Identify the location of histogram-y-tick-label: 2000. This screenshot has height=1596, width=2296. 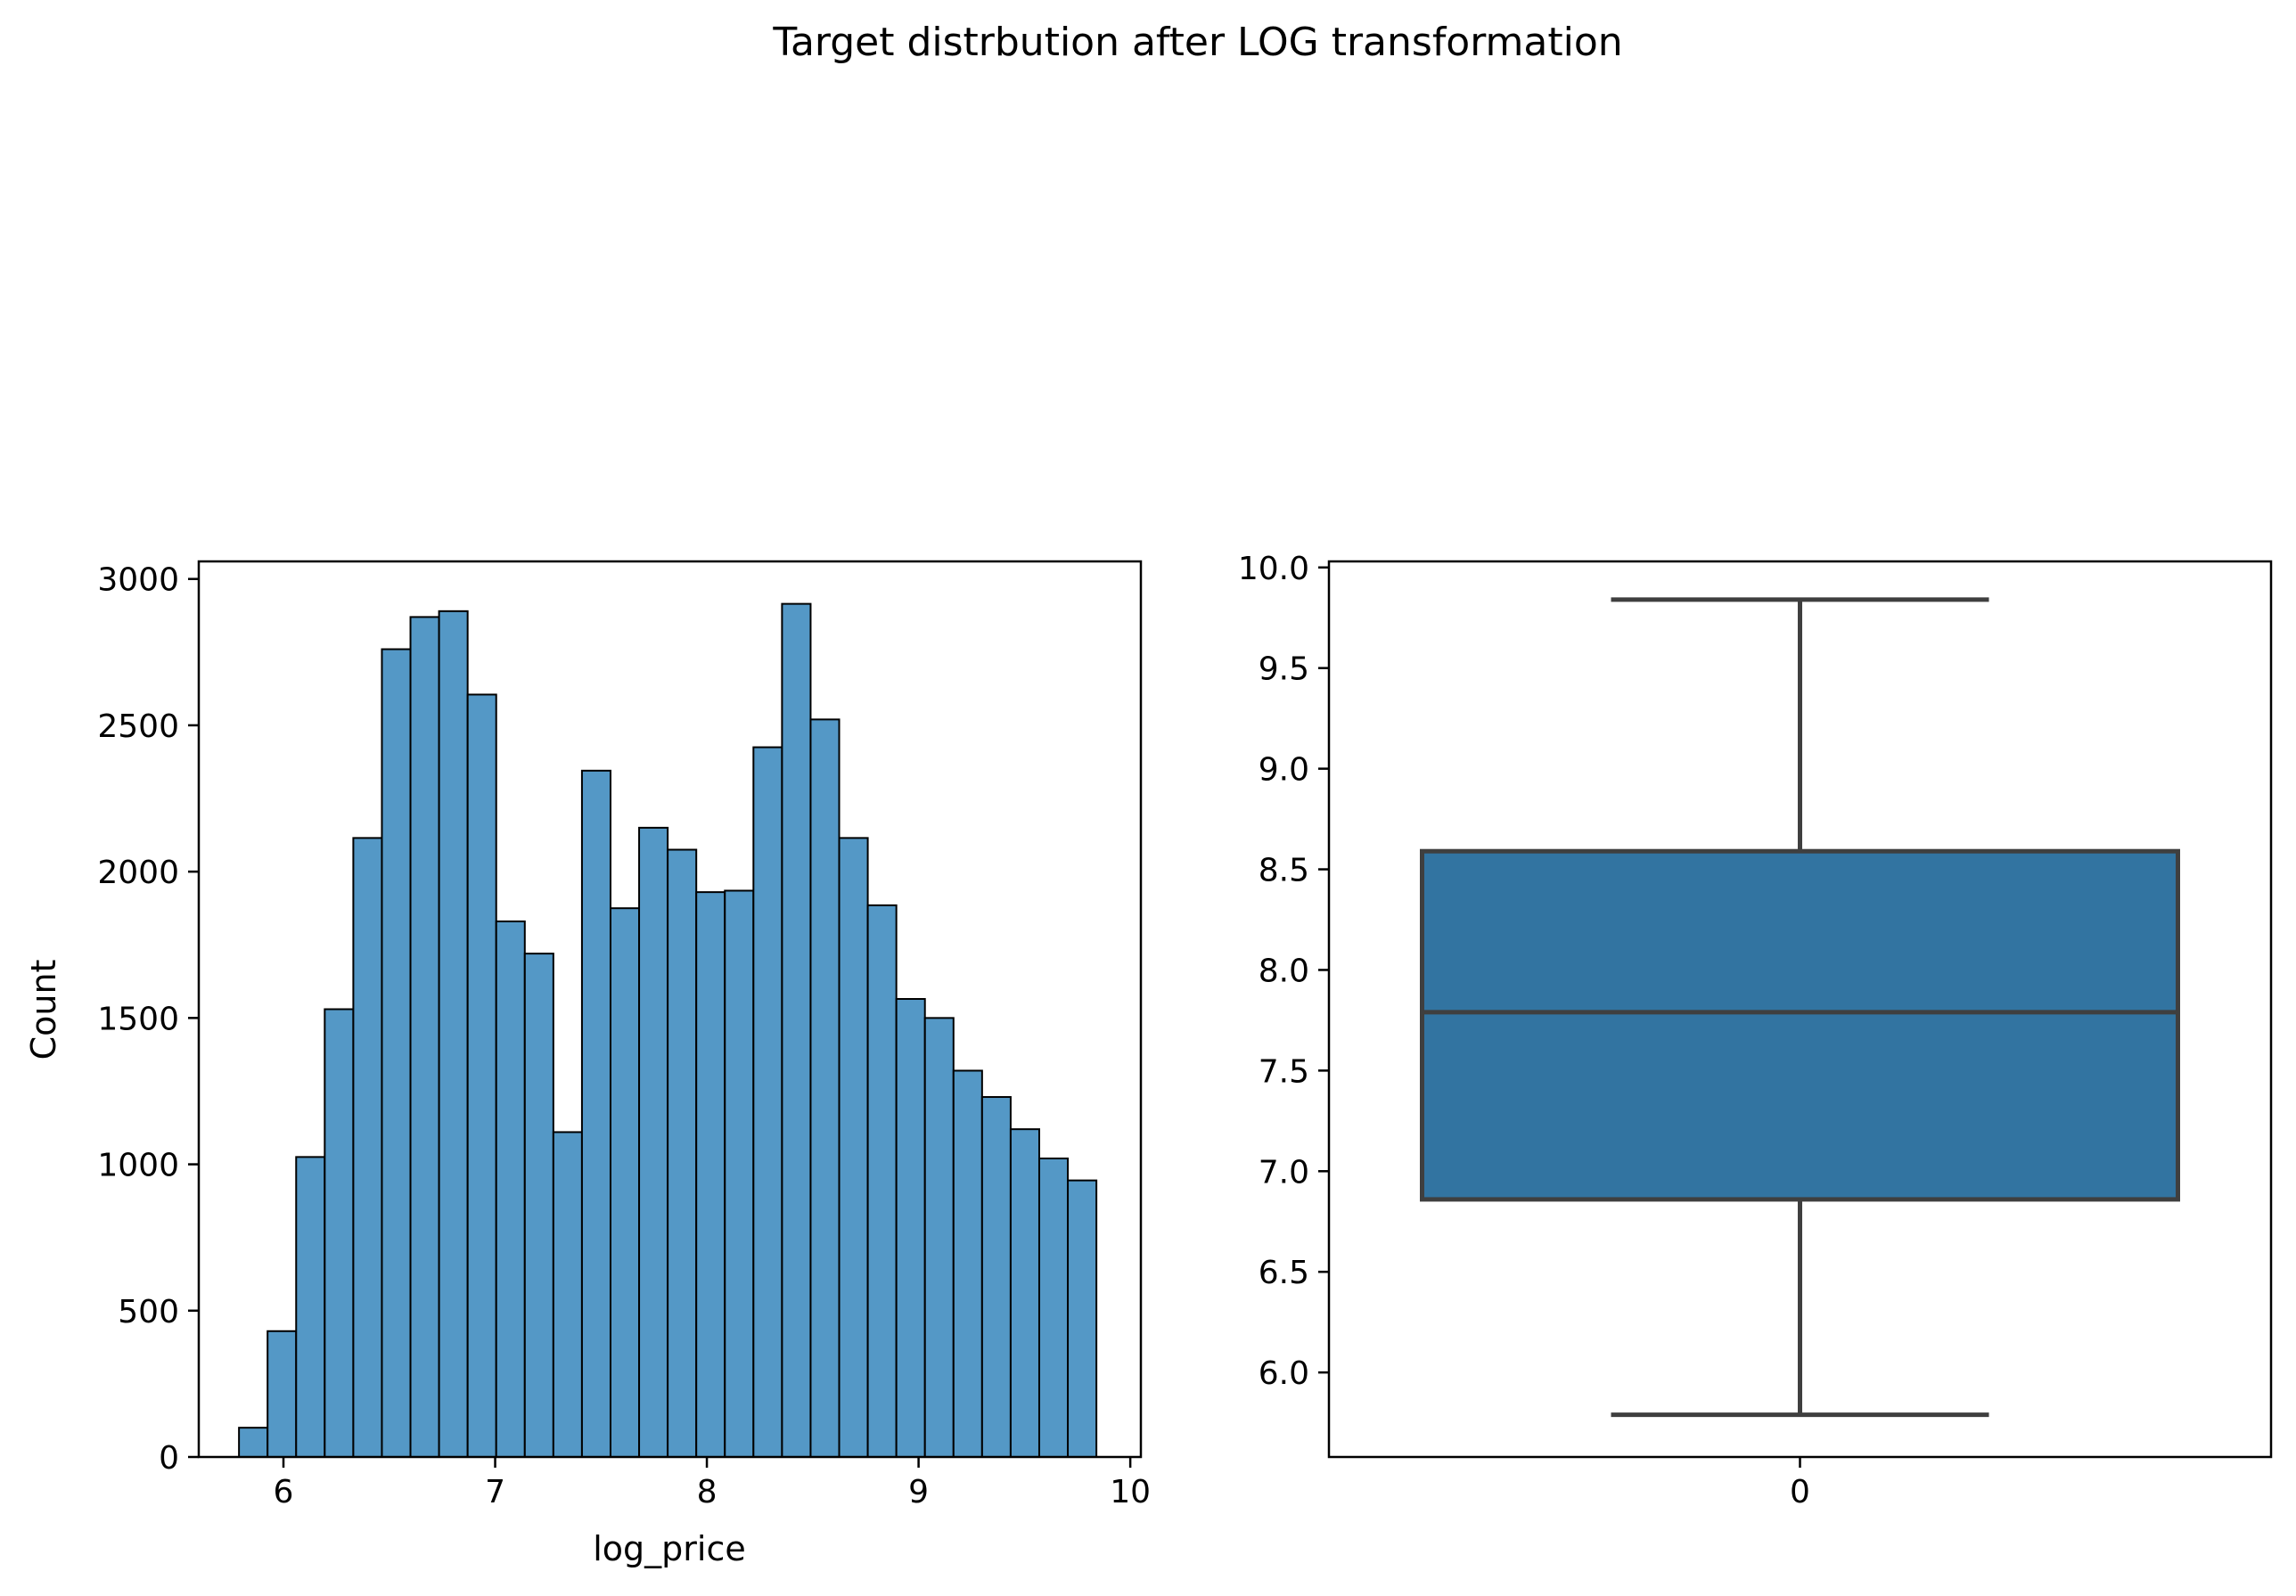
(138, 873).